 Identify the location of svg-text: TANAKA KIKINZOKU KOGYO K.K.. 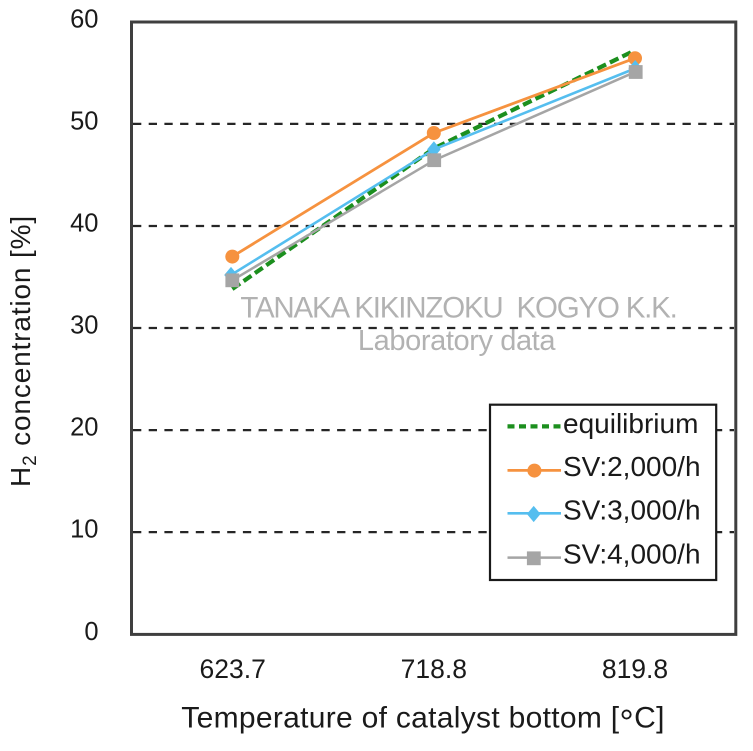
(458, 308).